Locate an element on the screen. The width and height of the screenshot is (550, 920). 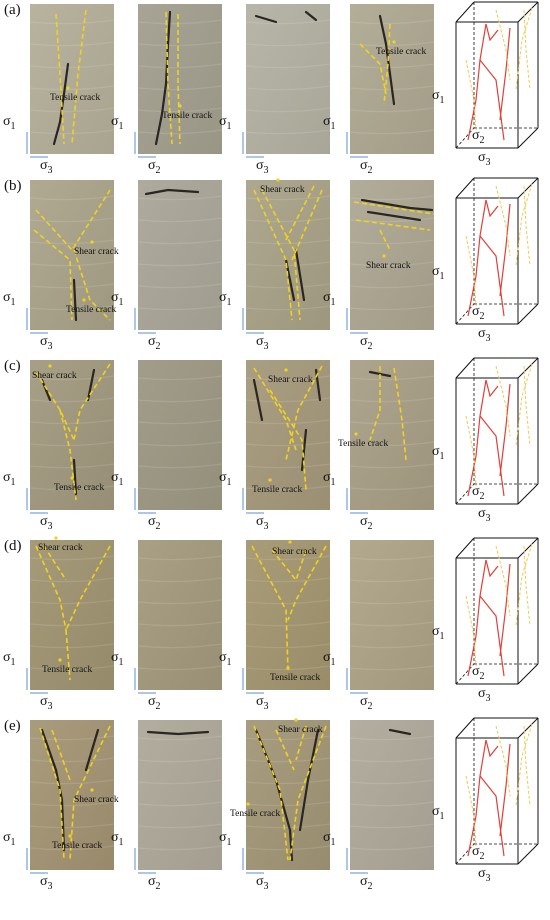
row-label: (e) is located at coordinates (12, 726).